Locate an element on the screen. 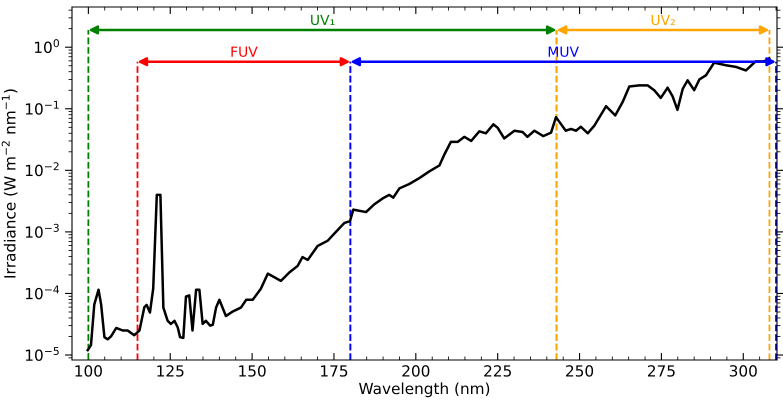 This screenshot has height=405, width=783. x-tick-label: 225 is located at coordinates (497, 371).